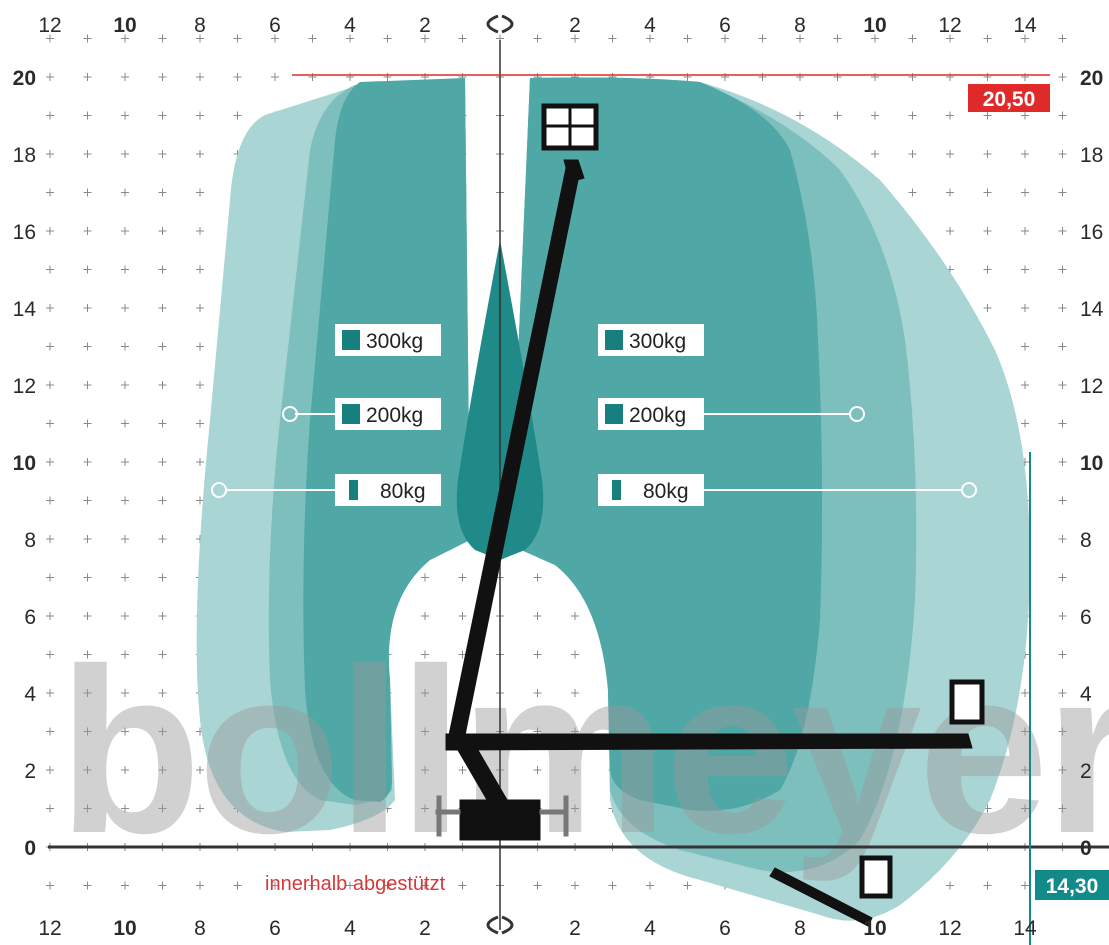  What do you see at coordinates (616, 490) in the screenshot?
I see `one-person-icon` at bounding box center [616, 490].